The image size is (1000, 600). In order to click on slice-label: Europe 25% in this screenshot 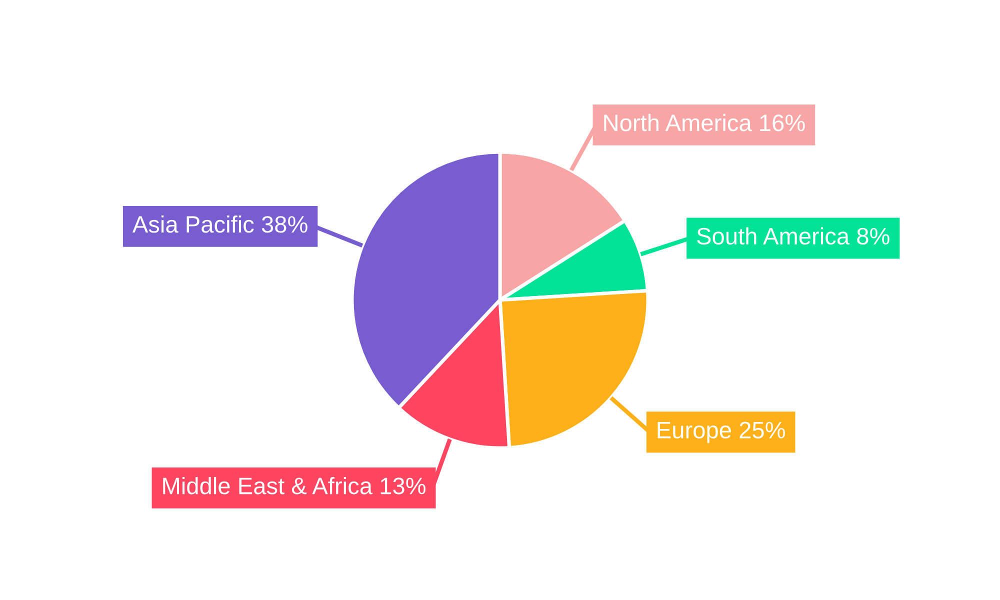, I will do `click(721, 433)`.